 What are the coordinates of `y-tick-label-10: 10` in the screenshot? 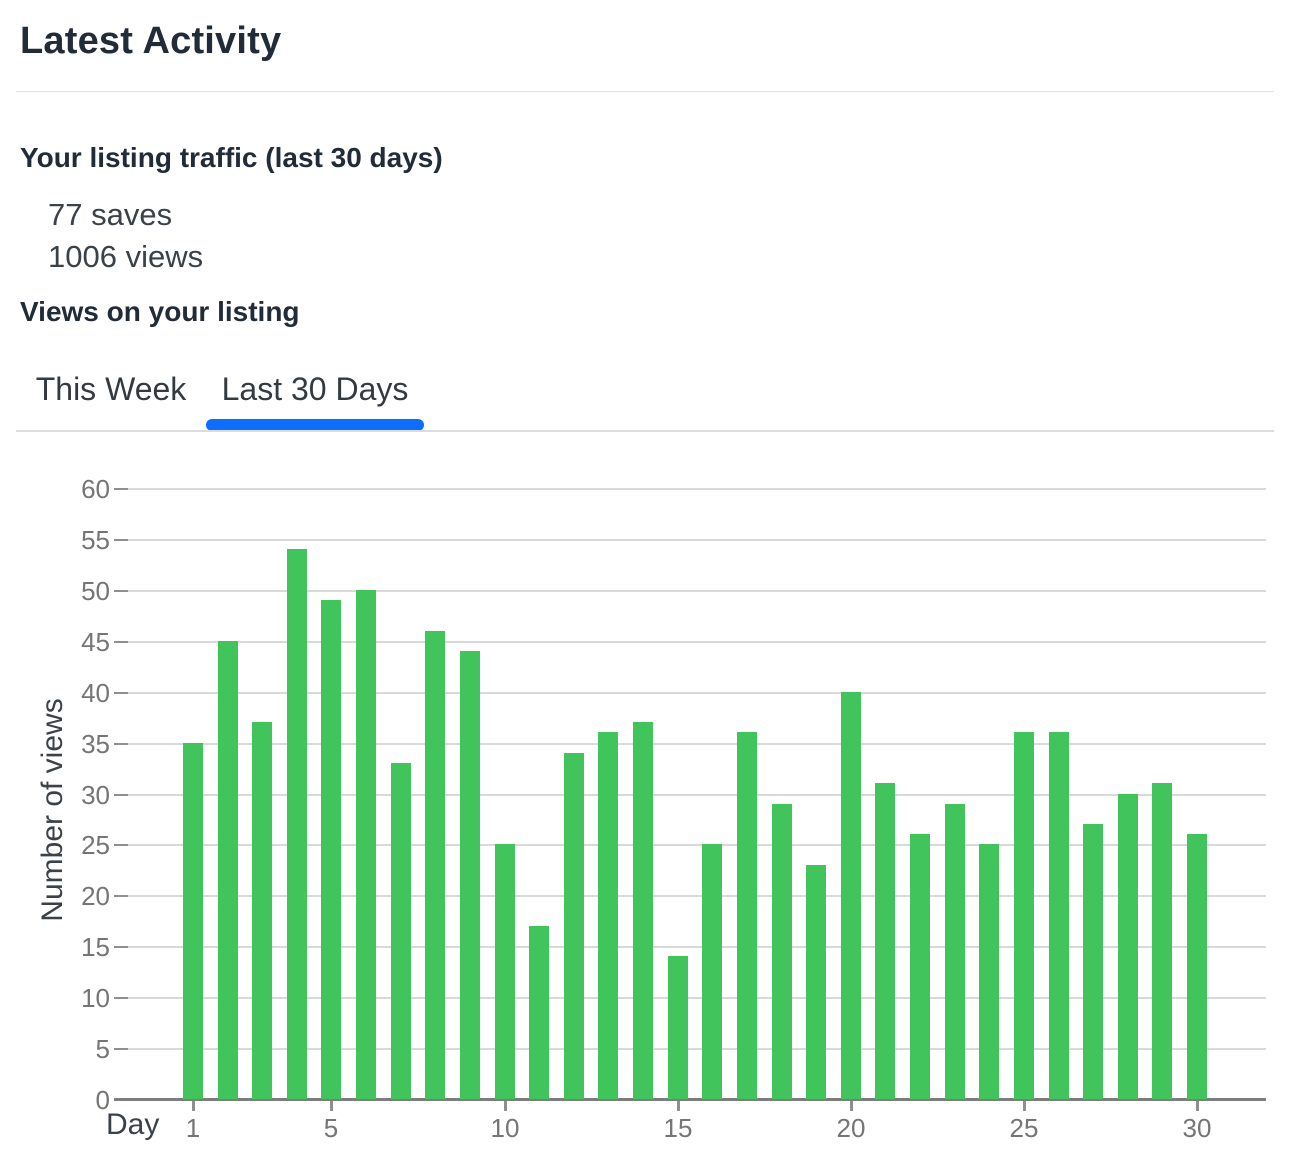 It's located at (95, 998).